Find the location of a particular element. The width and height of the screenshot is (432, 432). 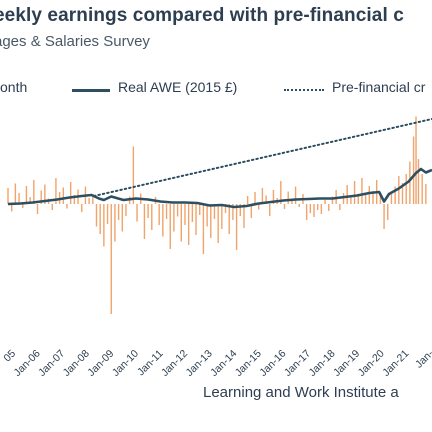

x-tick-label: Jan-08 is located at coordinates (76, 363).